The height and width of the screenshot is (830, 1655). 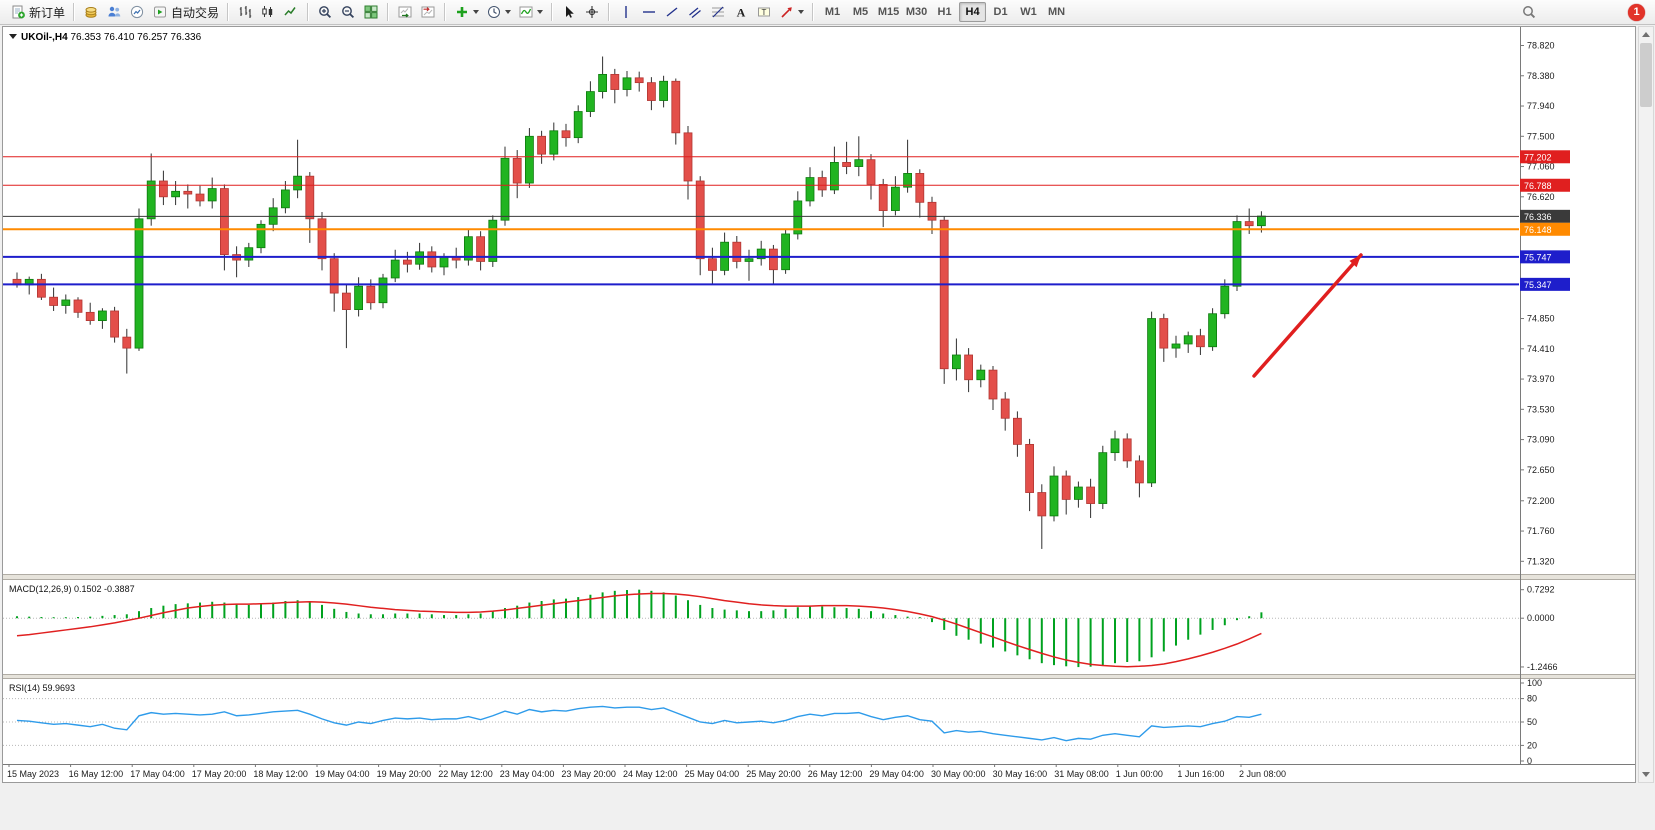 I want to click on new-chart-button, so click(x=466, y=12).